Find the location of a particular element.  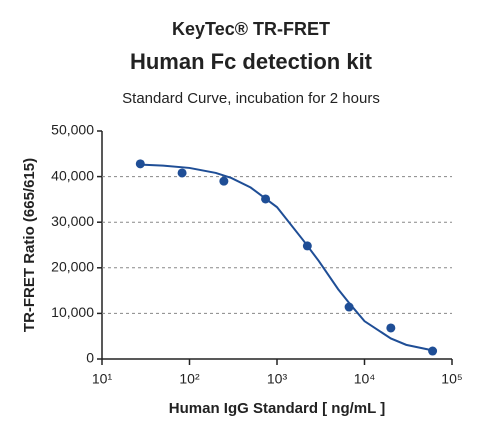

x-tick-label: 10² is located at coordinates (189, 379).